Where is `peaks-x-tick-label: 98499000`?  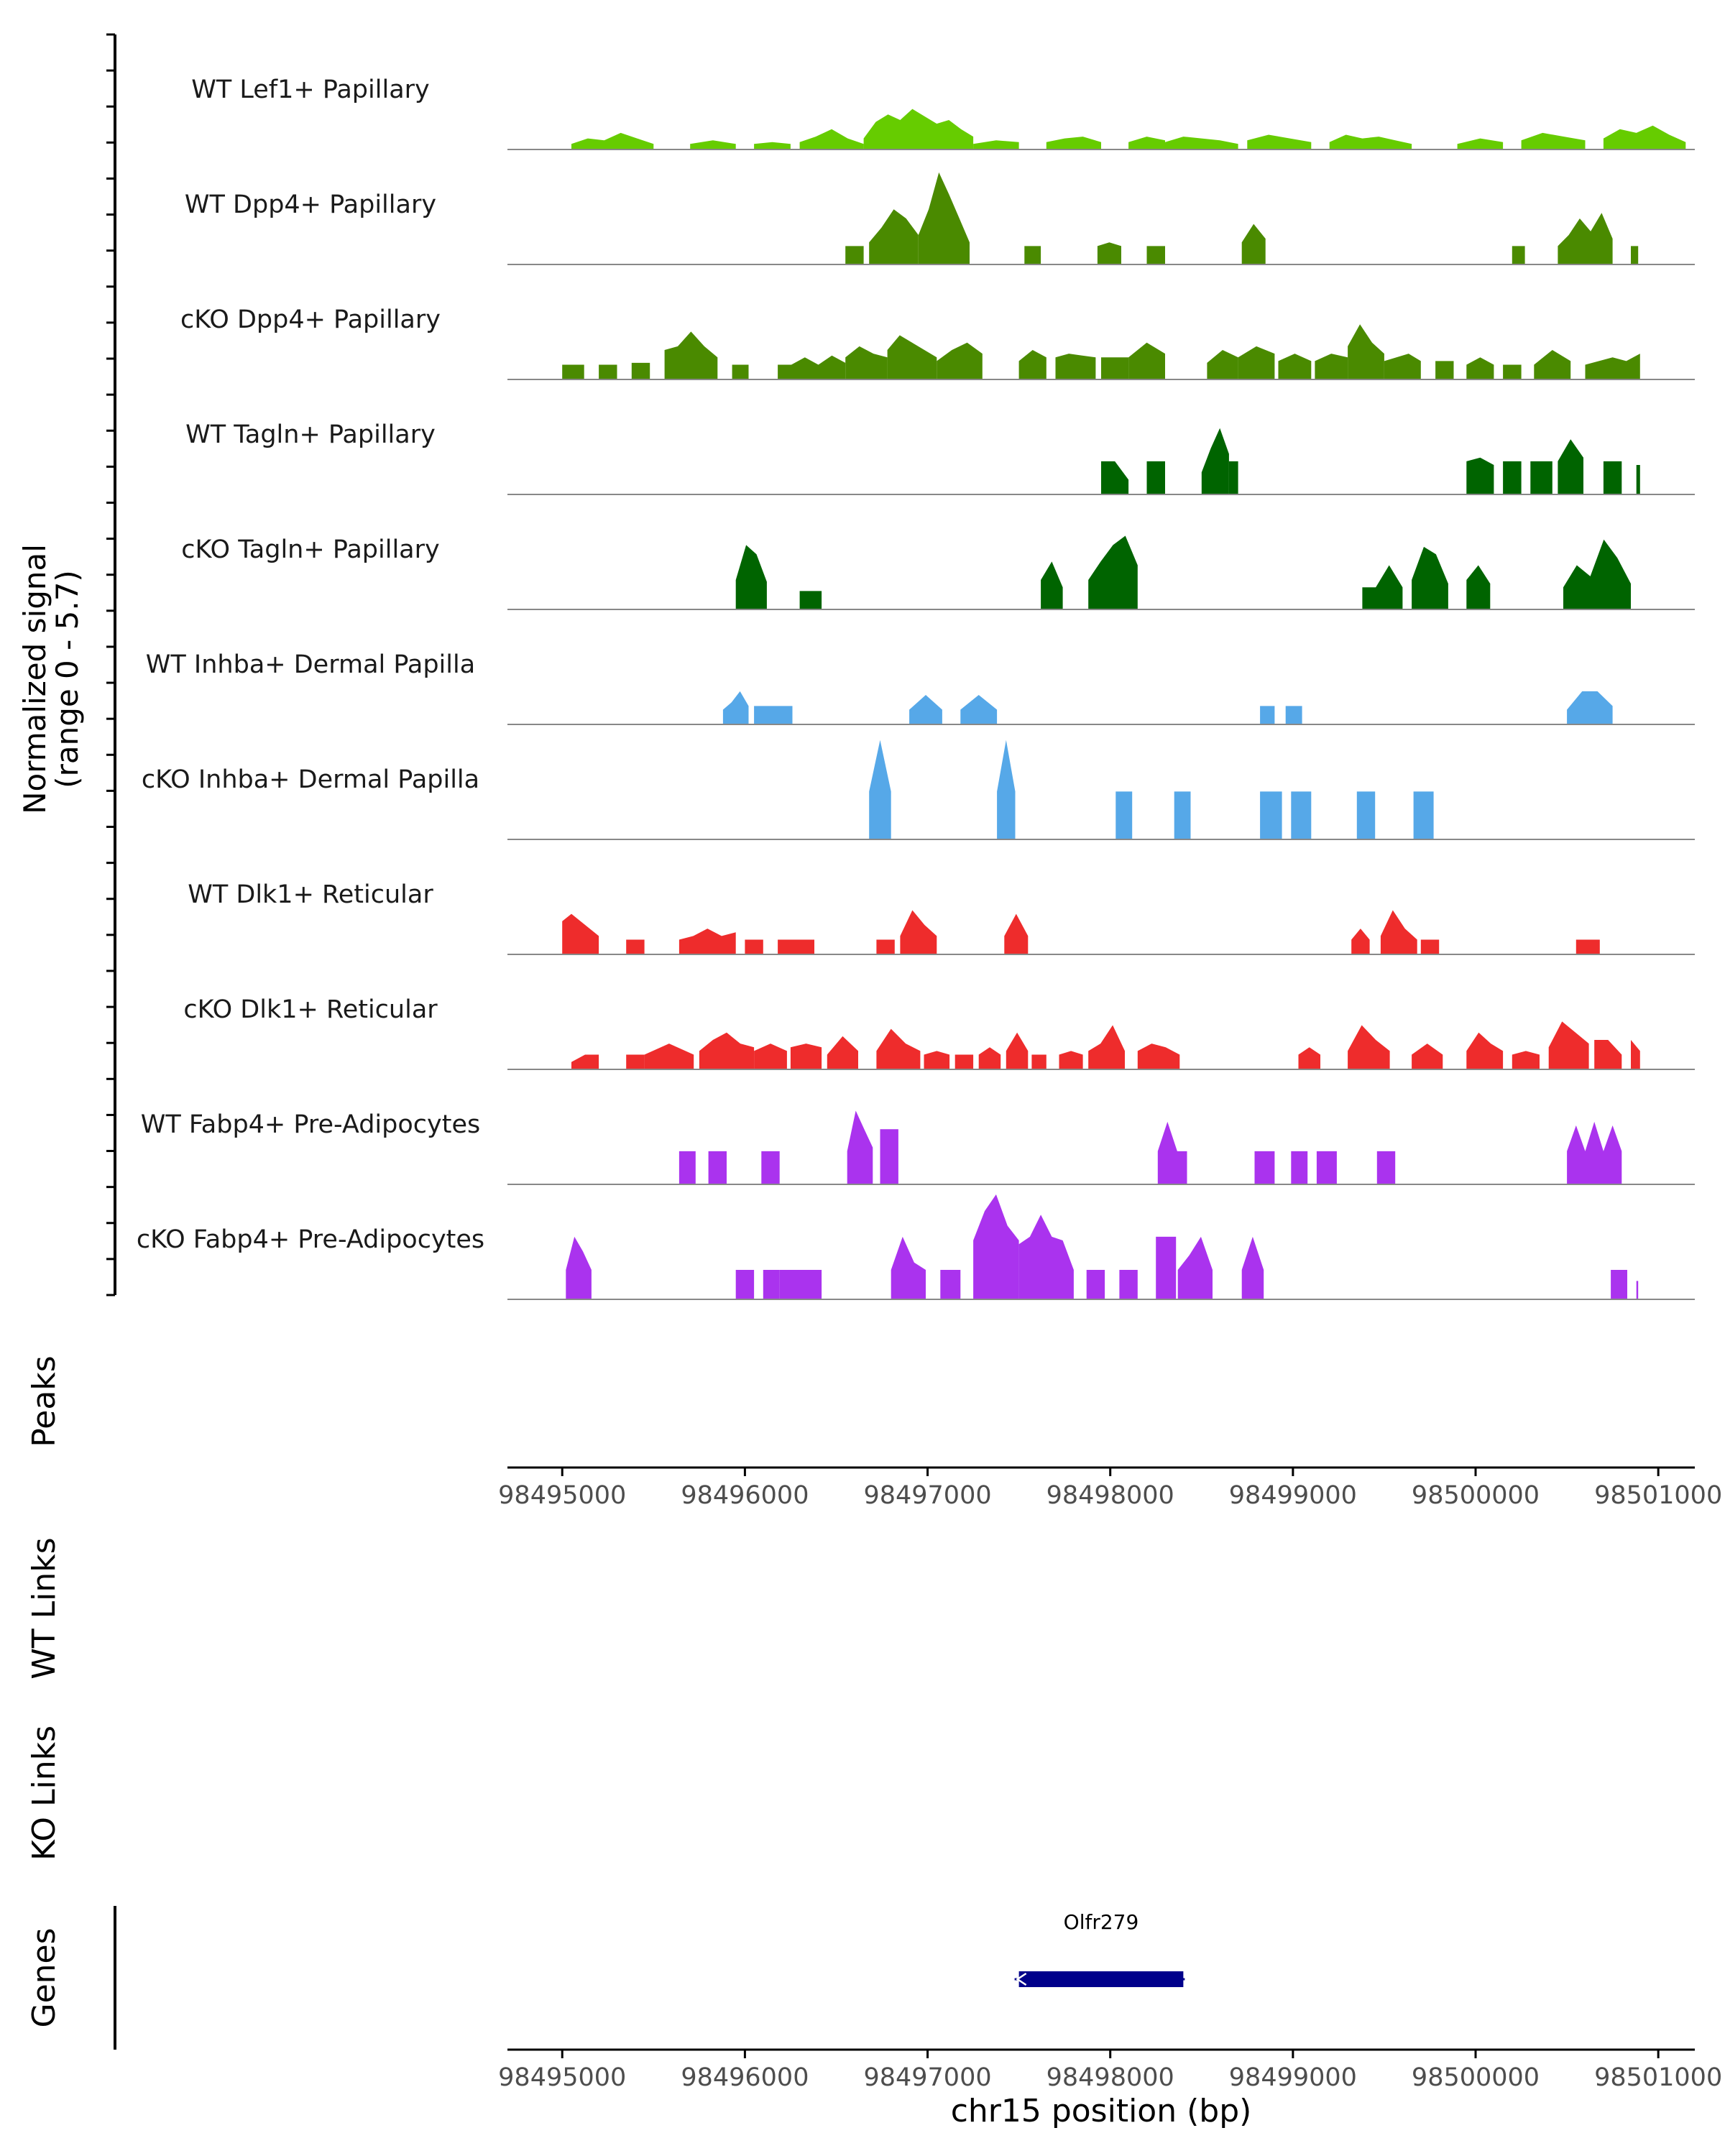
peaks-x-tick-label: 98499000 is located at coordinates (1293, 1495).